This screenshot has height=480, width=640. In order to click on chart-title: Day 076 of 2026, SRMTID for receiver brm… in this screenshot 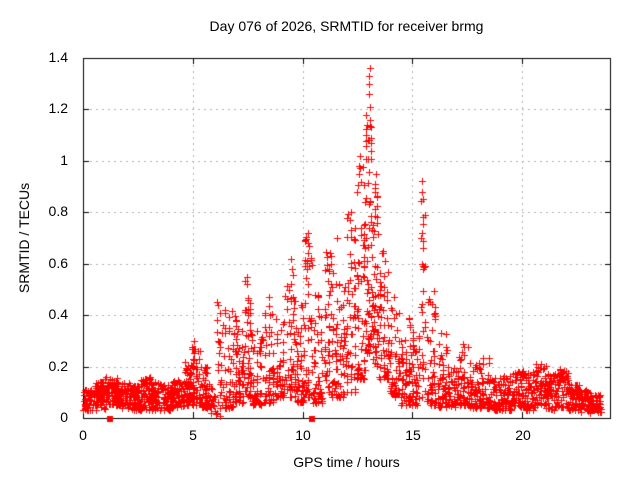, I will do `click(346, 26)`.